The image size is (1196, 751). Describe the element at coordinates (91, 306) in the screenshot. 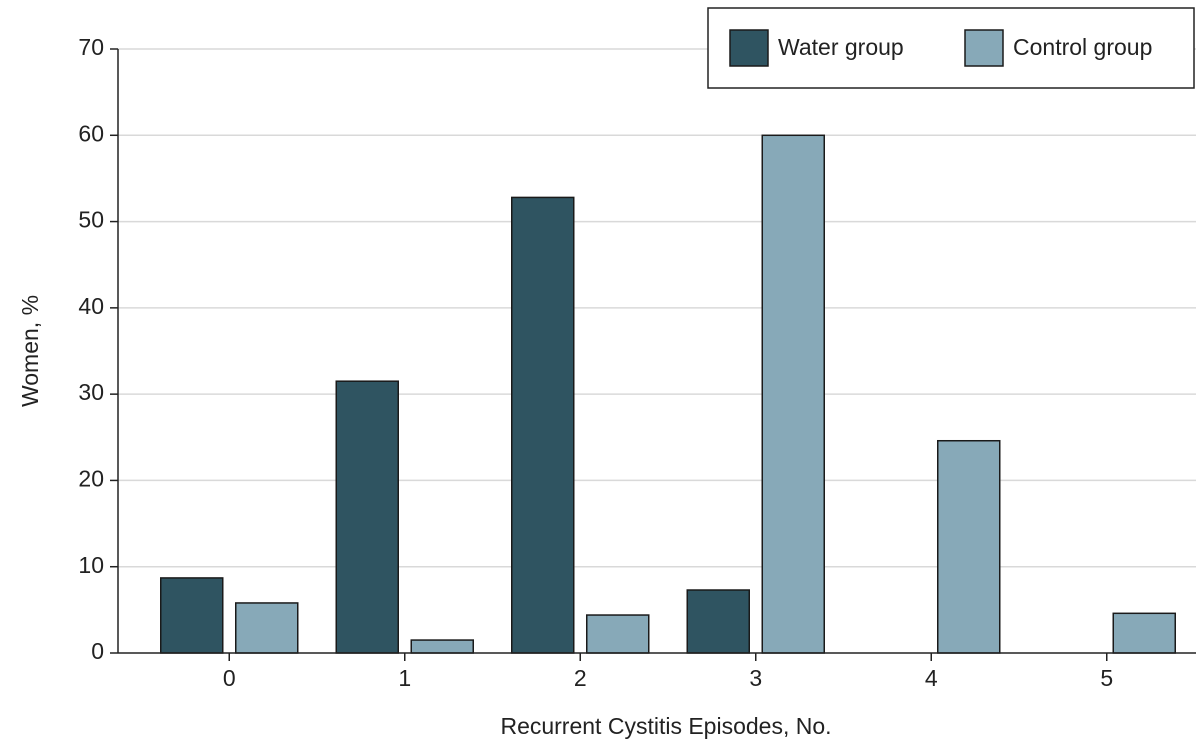

I see `y-tick-label: 40` at that location.